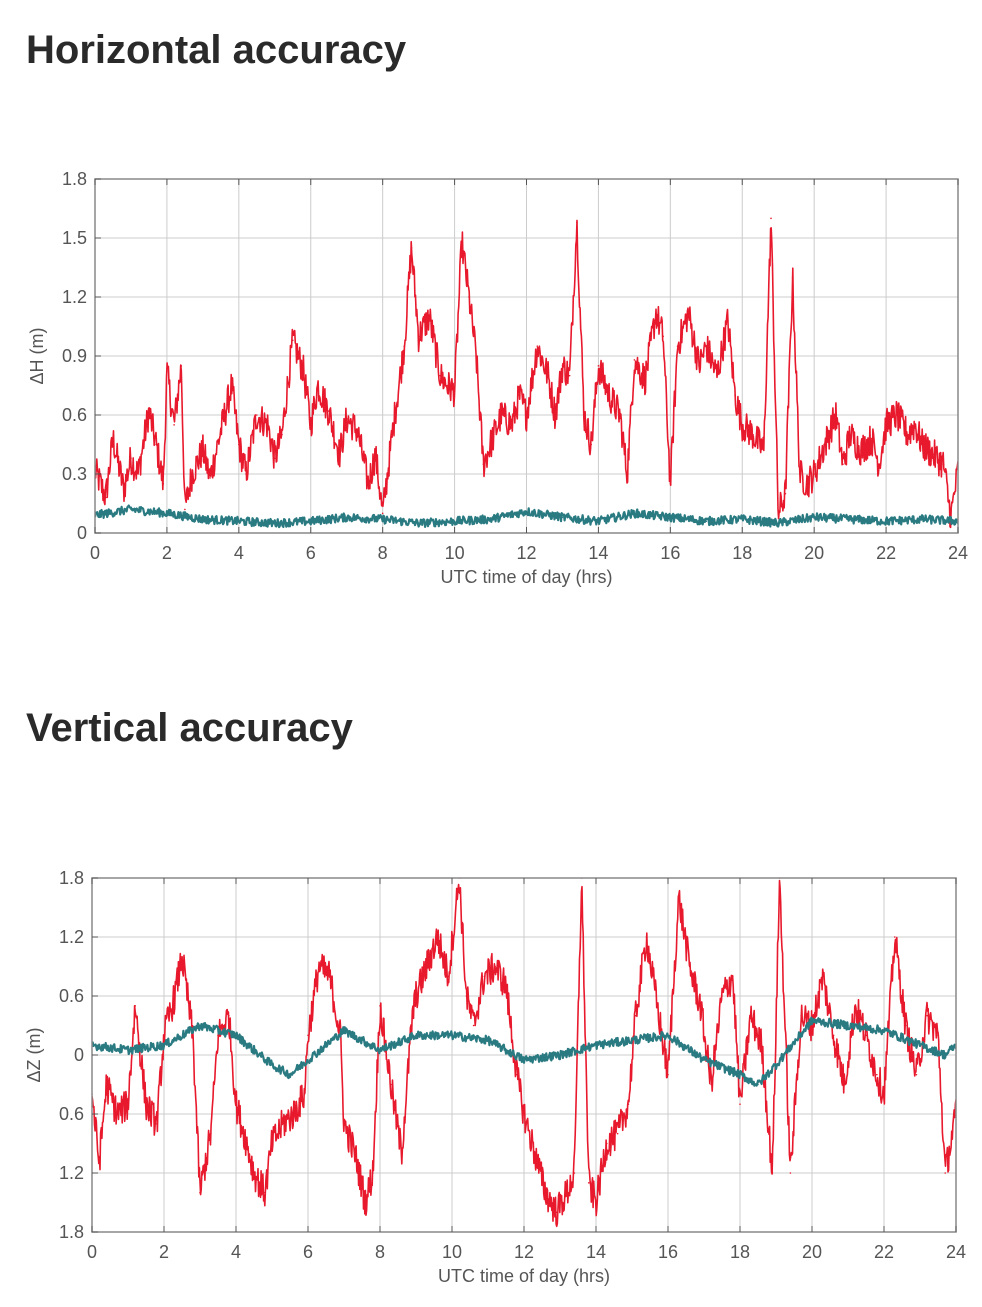 The width and height of the screenshot is (982, 1307). Describe the element at coordinates (524, 1051) in the screenshot. I see `series-line-teal` at that location.